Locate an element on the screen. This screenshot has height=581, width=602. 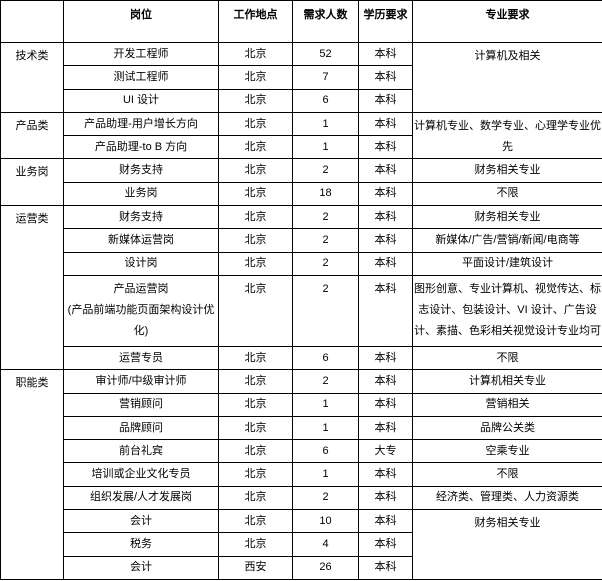
position-cell: 产品助理-to B 方向 is located at coordinates (141, 147).